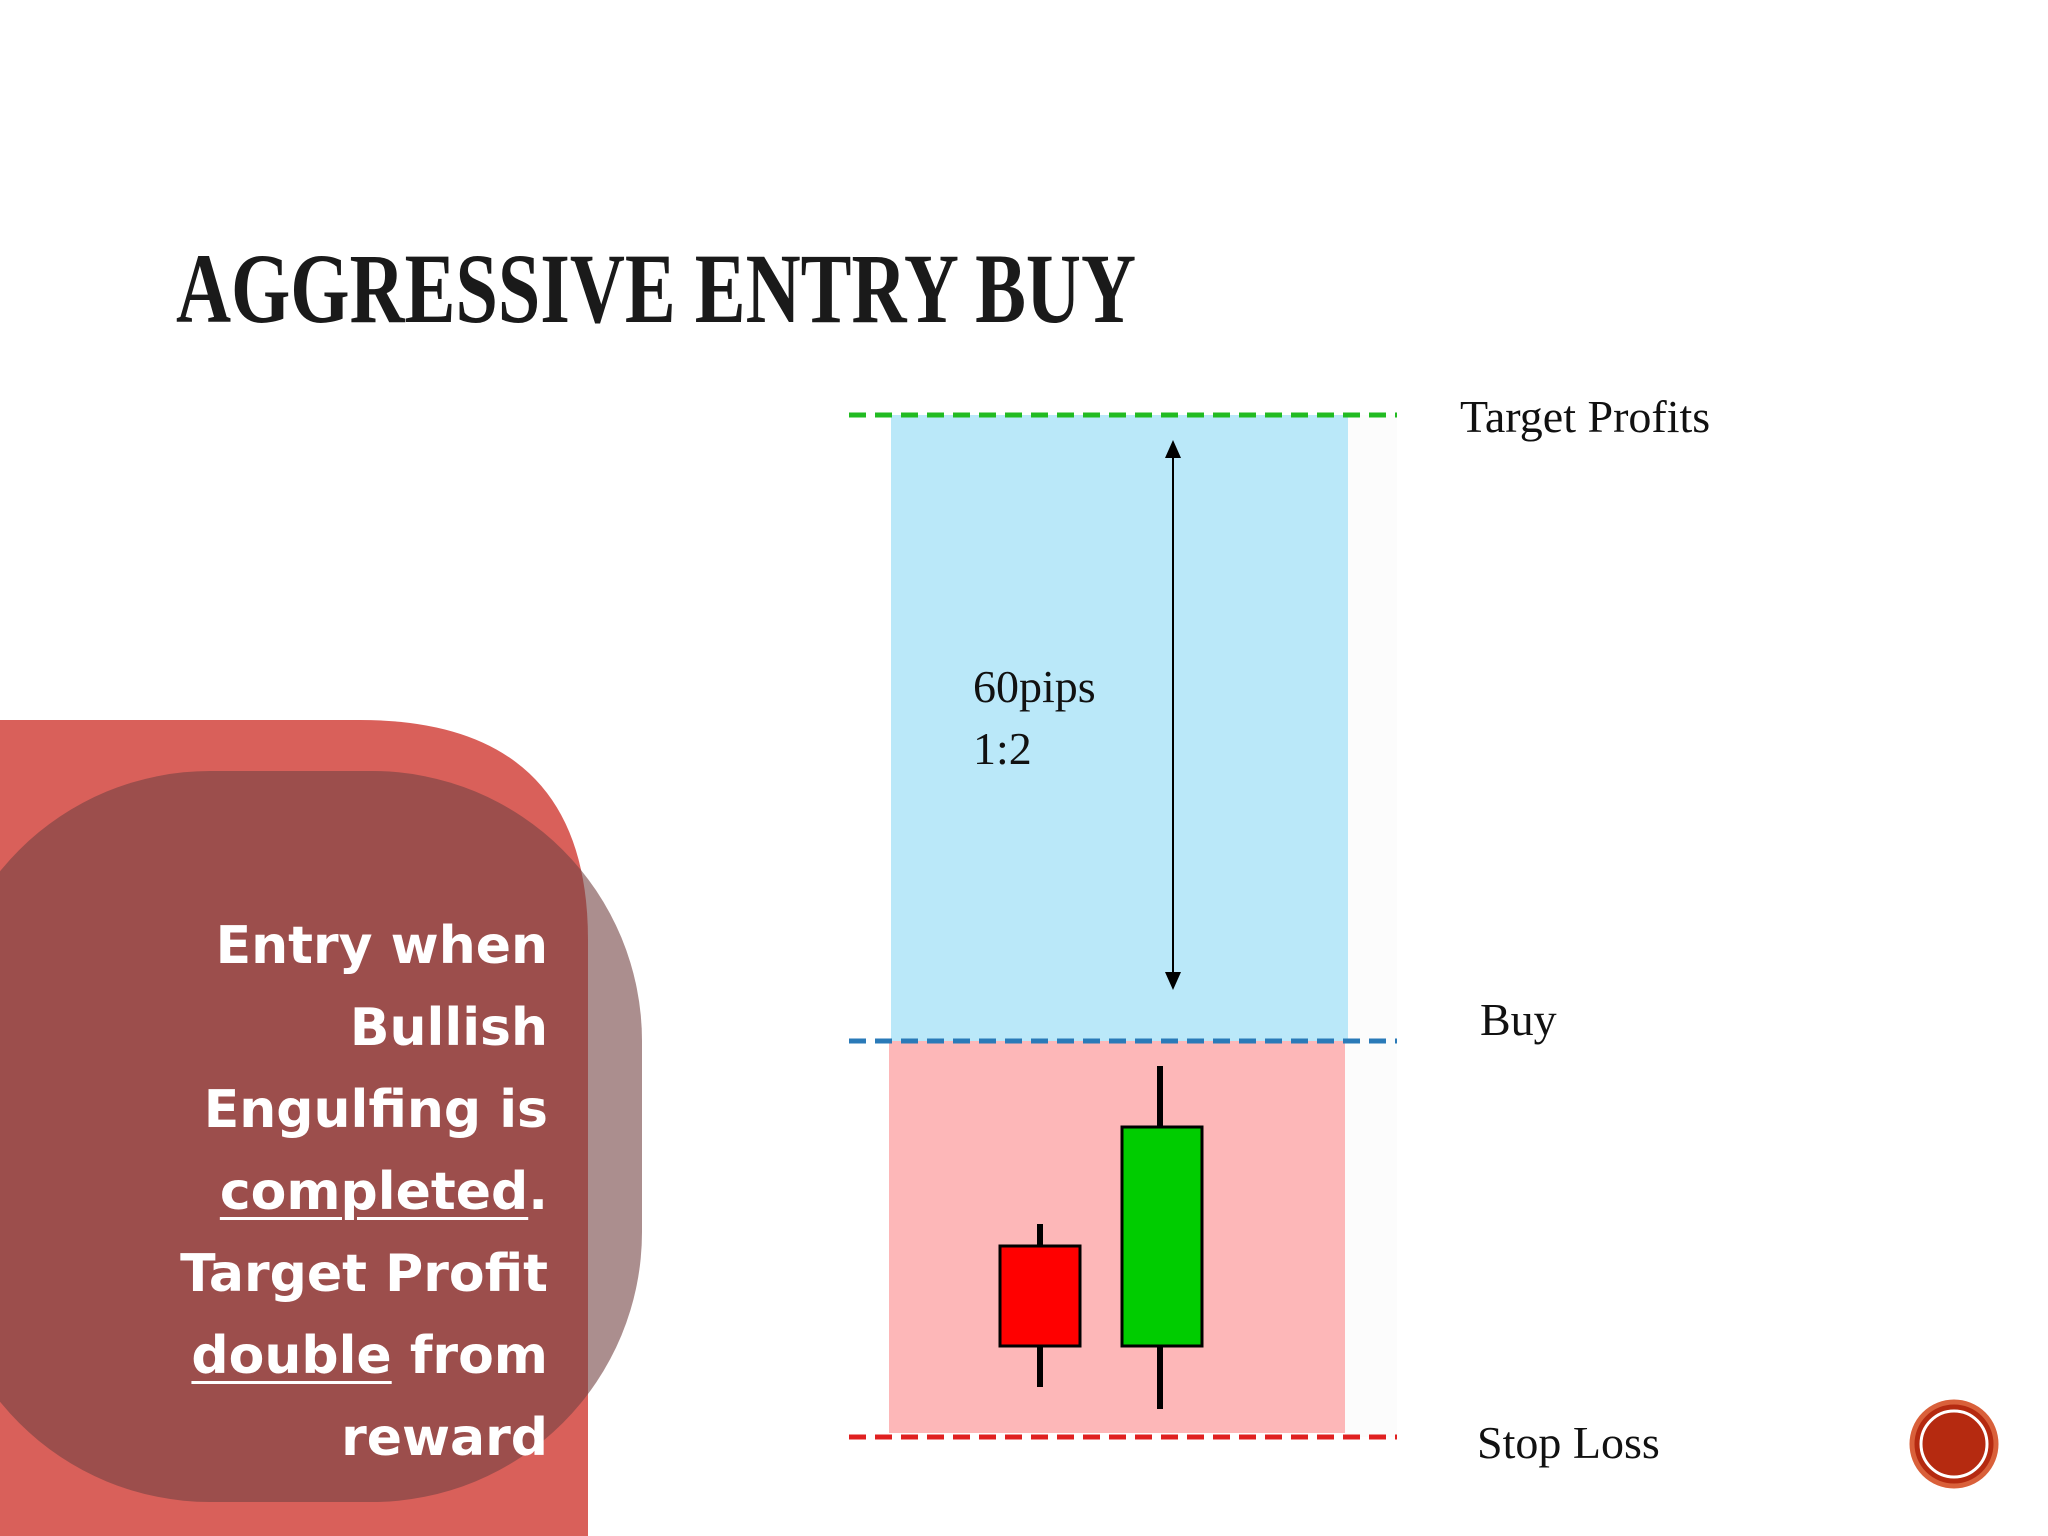 The image size is (2048, 1536). Describe the element at coordinates (1162, 1236) in the screenshot. I see `bull-candle` at that location.